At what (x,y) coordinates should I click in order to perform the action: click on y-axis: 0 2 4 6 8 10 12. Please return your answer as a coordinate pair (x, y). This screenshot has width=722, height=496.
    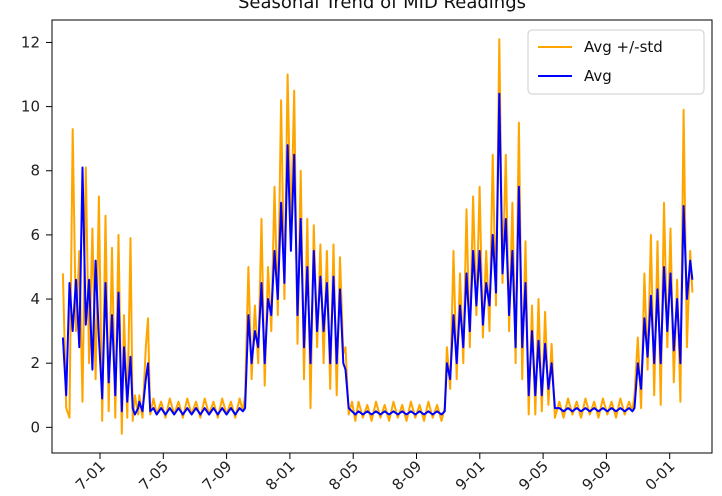
    Looking at the image, I should click on (36, 234).